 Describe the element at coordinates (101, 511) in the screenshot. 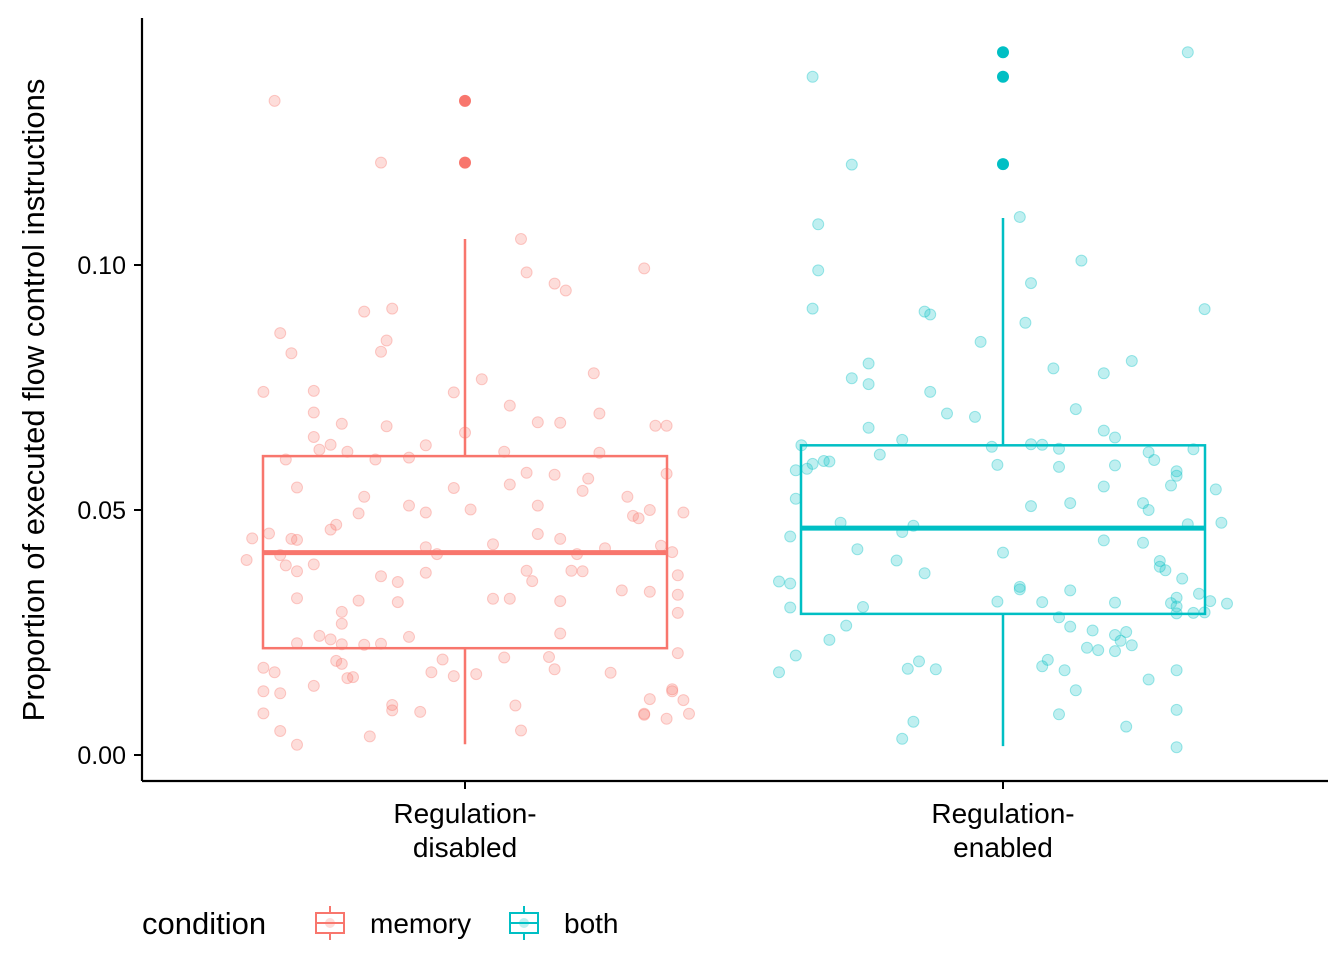

I see `y-tick-label: 0.05` at that location.